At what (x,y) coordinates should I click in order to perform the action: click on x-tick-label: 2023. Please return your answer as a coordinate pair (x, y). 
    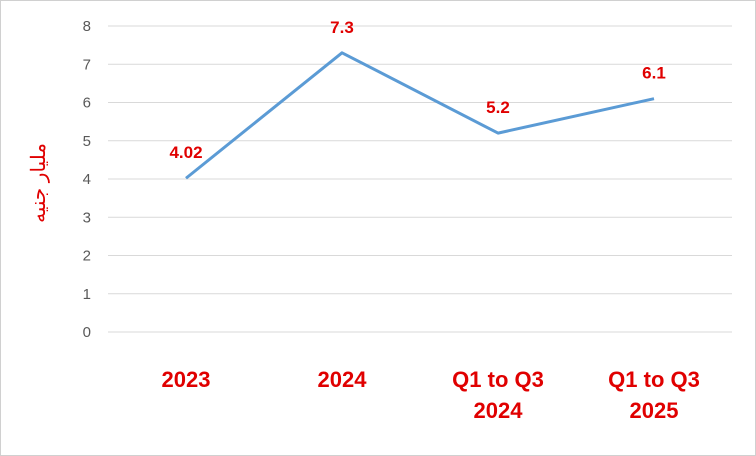
    Looking at the image, I should click on (186, 379).